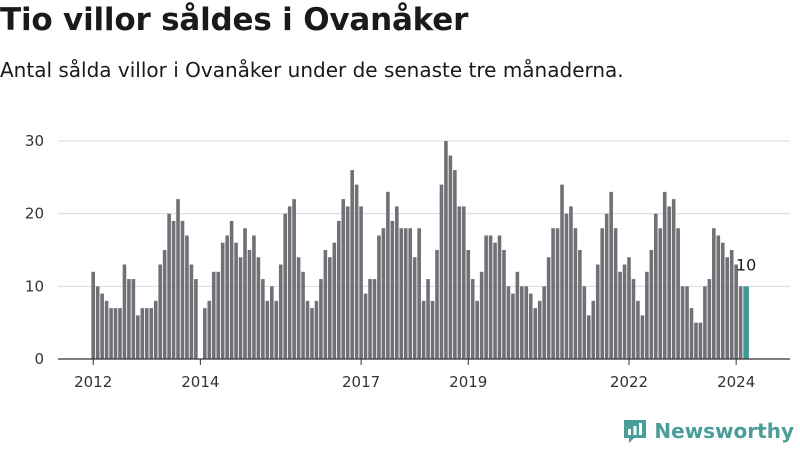 Image resolution: width=800 pixels, height=450 pixels. What do you see at coordinates (736, 382) in the screenshot?
I see `x-tick-label: 2024` at bounding box center [736, 382].